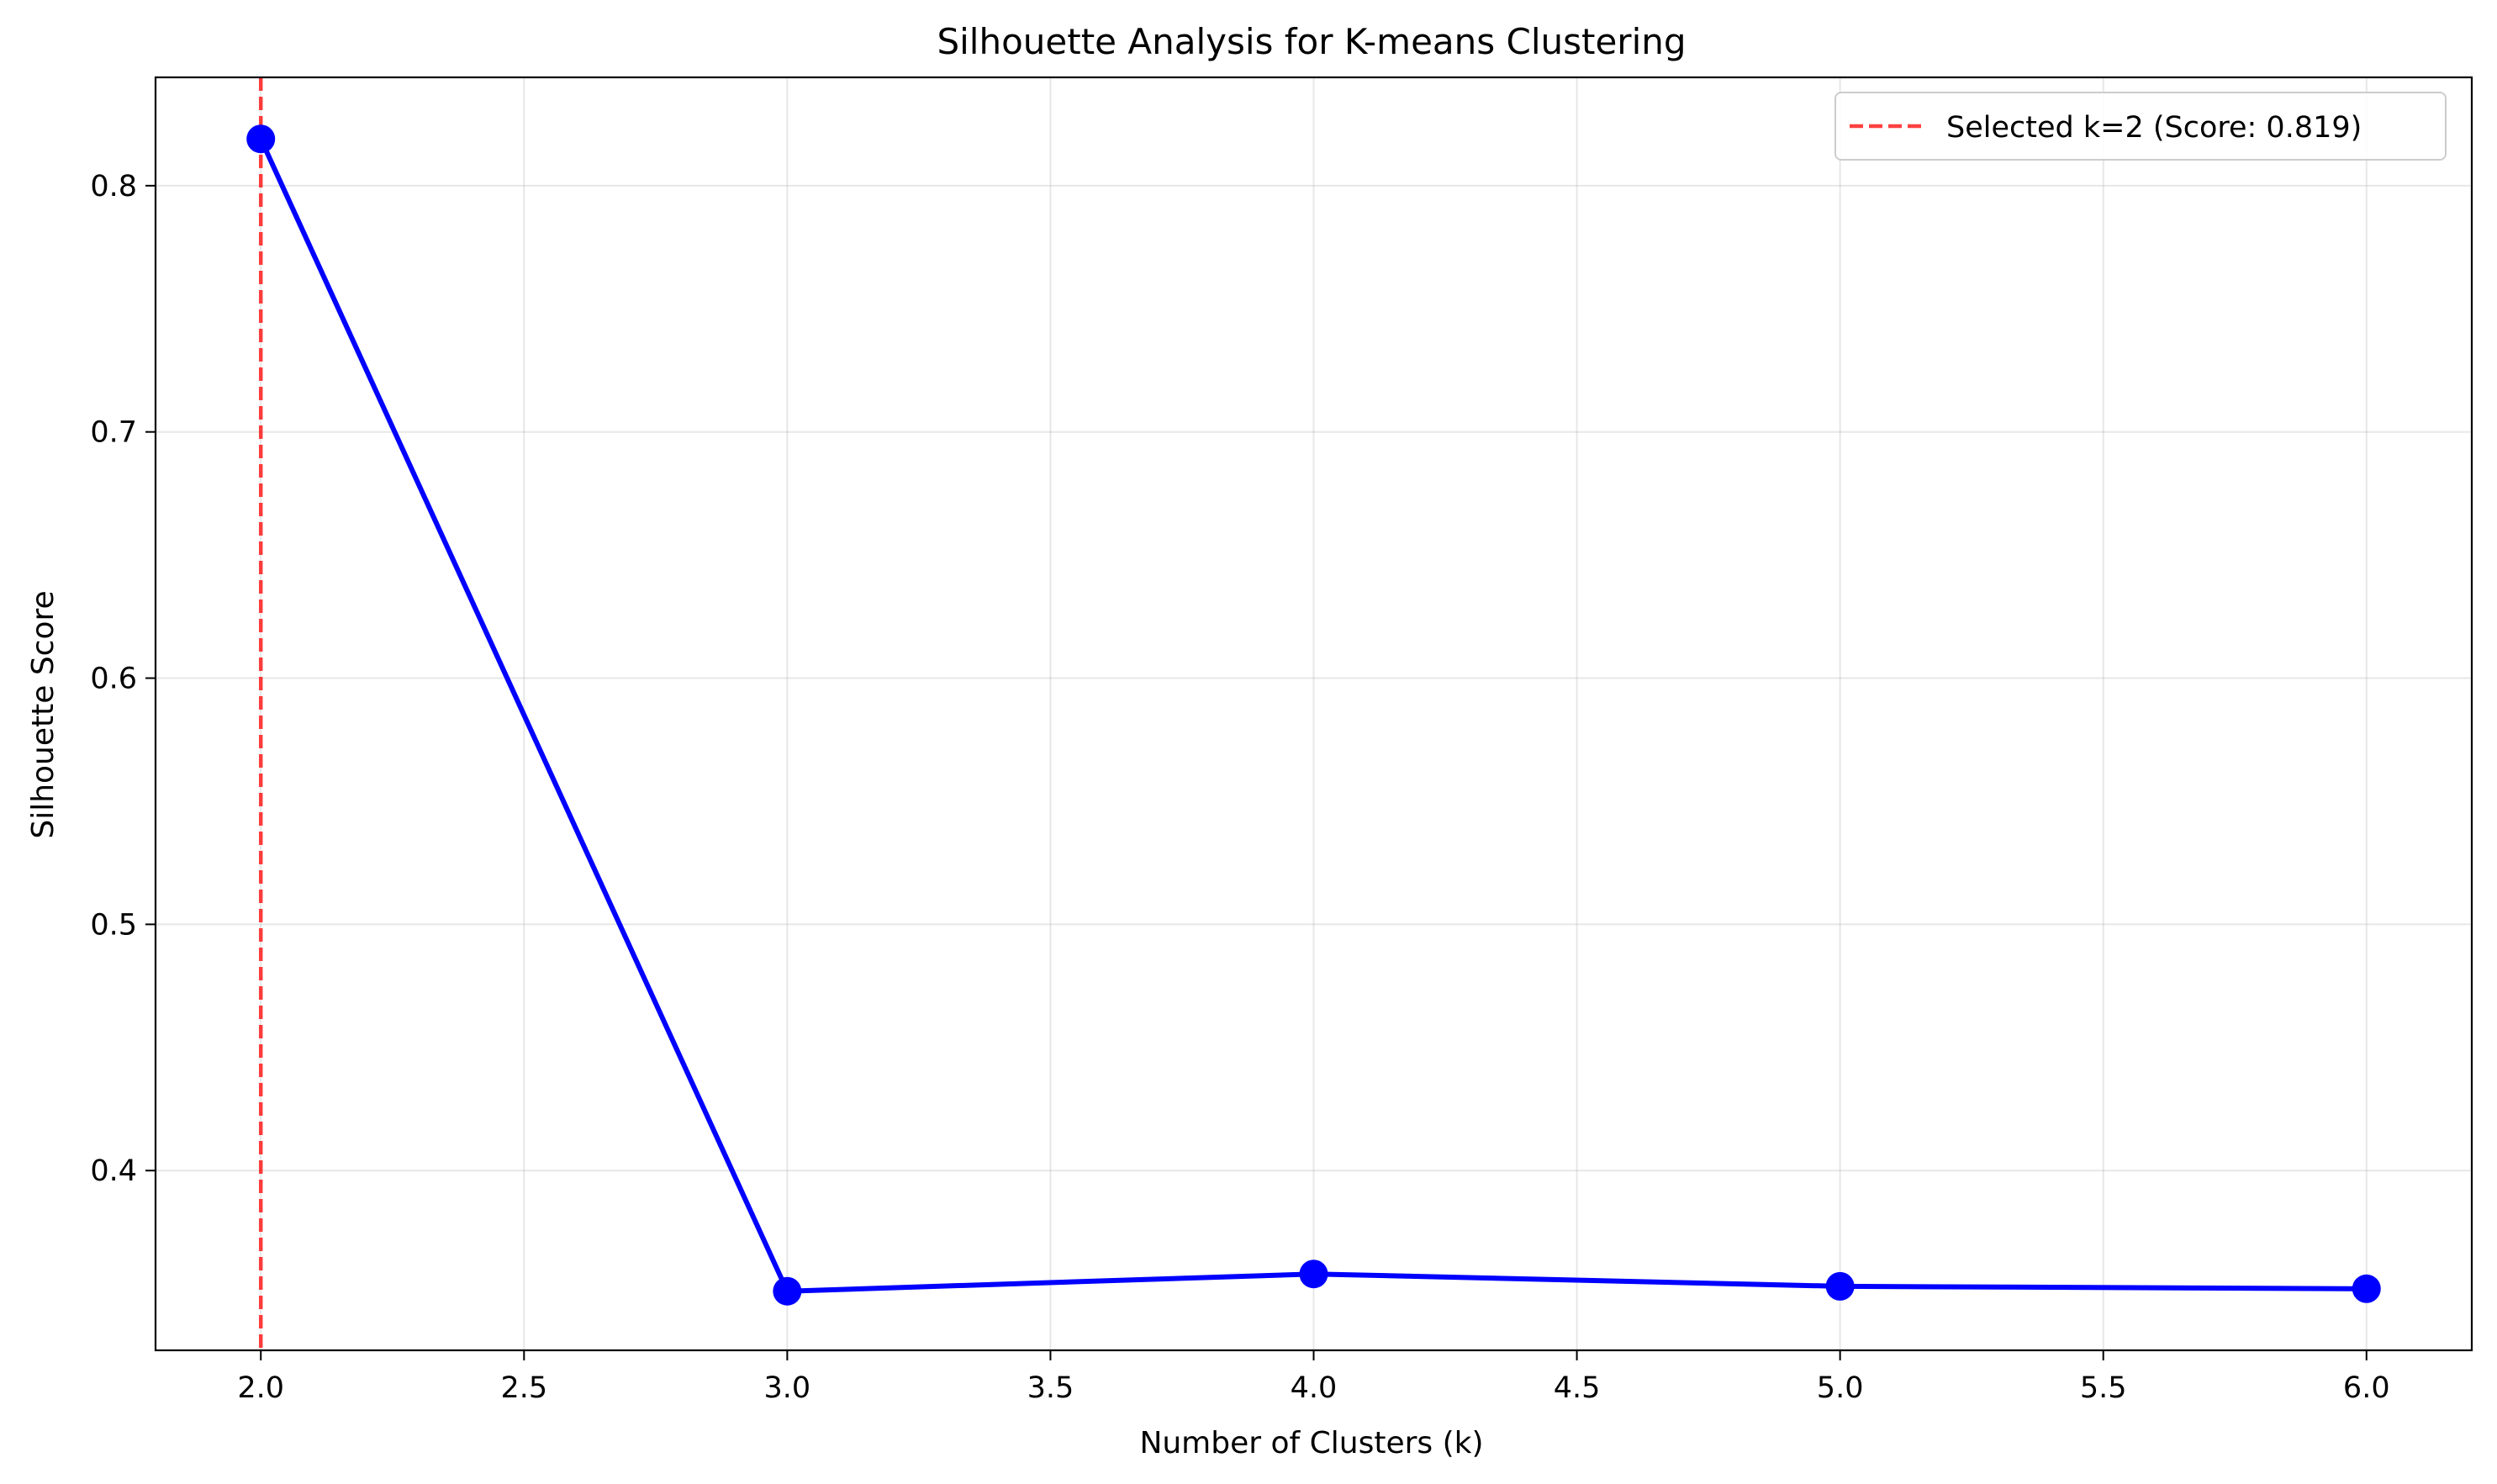 Image resolution: width=2497 pixels, height=1484 pixels. Describe the element at coordinates (1840, 1388) in the screenshot. I see `x-tick-label: 5.0` at that location.